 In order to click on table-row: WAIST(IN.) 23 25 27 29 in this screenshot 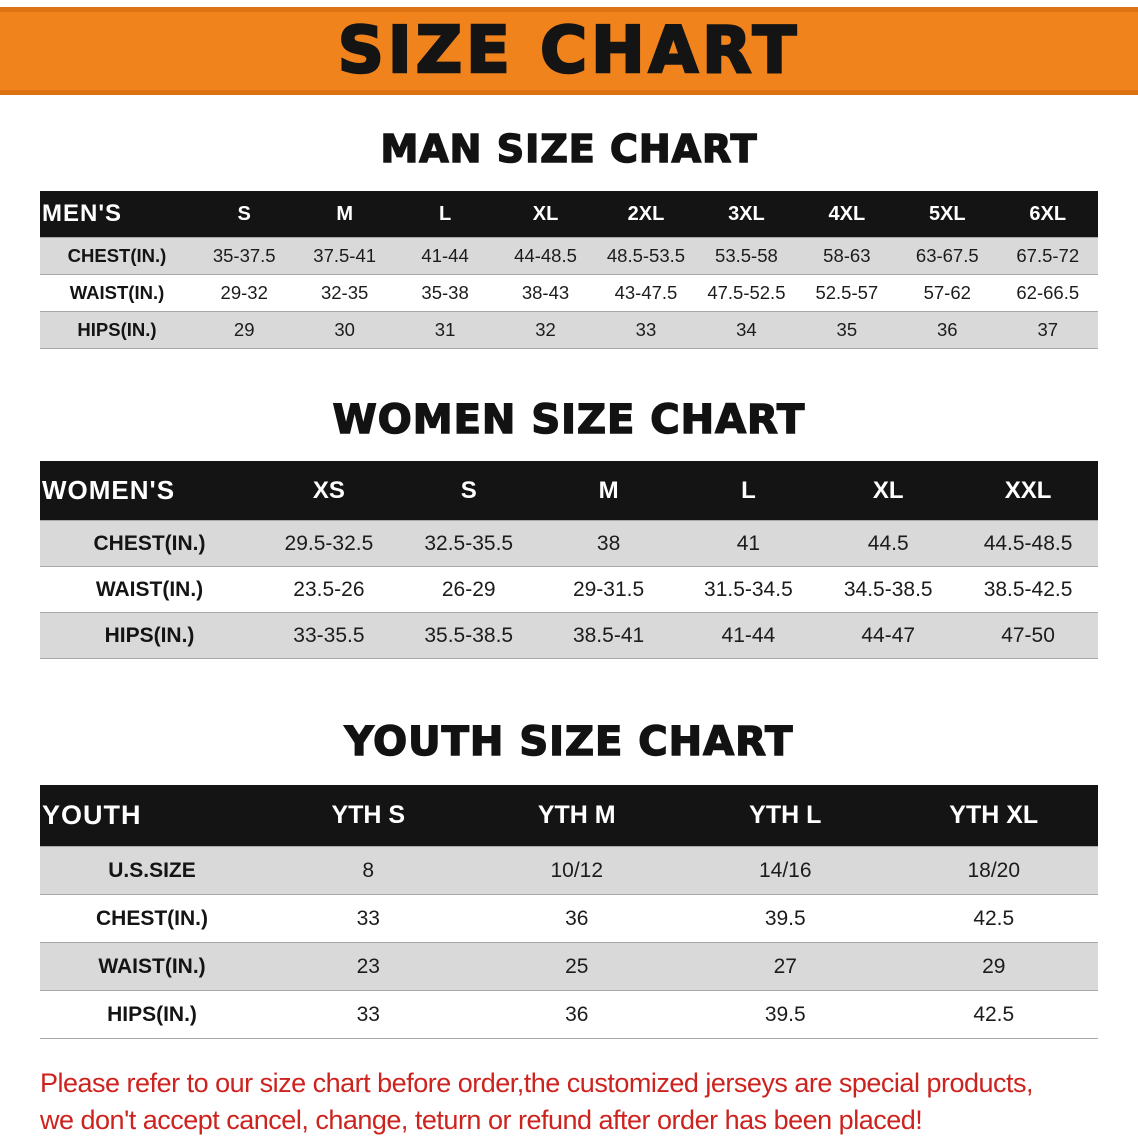, I will do `click(569, 966)`.